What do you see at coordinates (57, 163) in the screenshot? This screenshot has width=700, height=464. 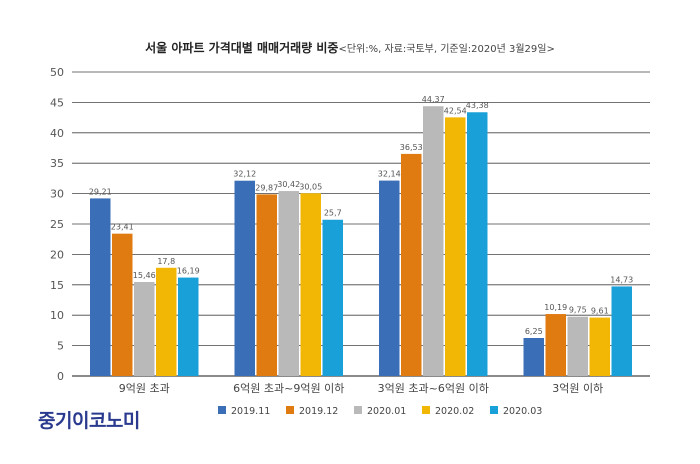 I see `y-tick-label: 35` at bounding box center [57, 163].